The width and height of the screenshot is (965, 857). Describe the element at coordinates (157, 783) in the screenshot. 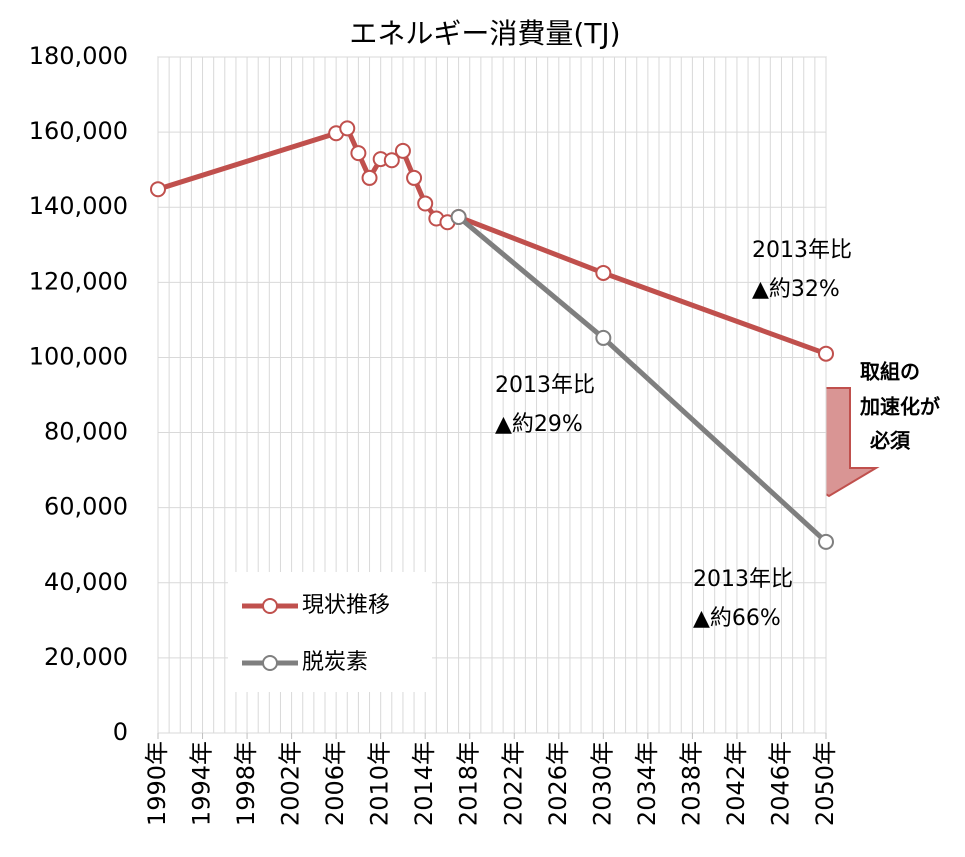

I see `x-tick-label: 1990年` at that location.